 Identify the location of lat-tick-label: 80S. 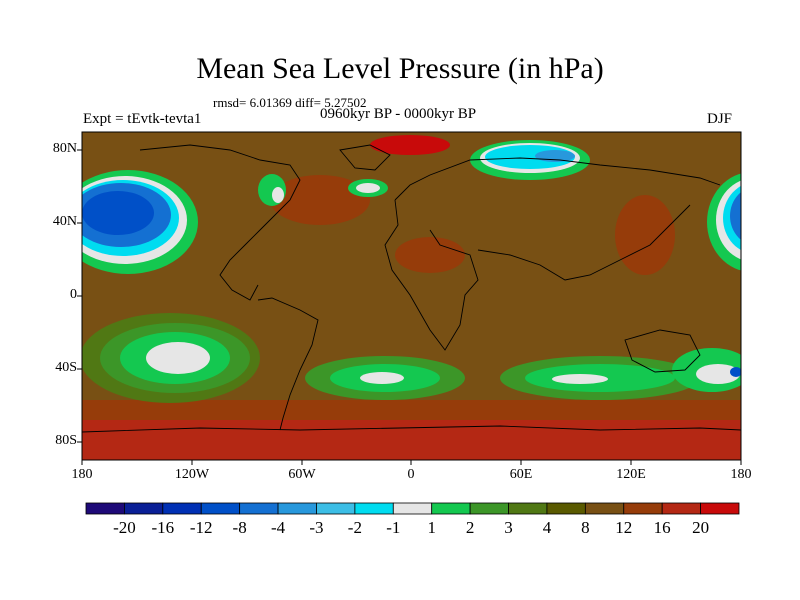
(66, 440).